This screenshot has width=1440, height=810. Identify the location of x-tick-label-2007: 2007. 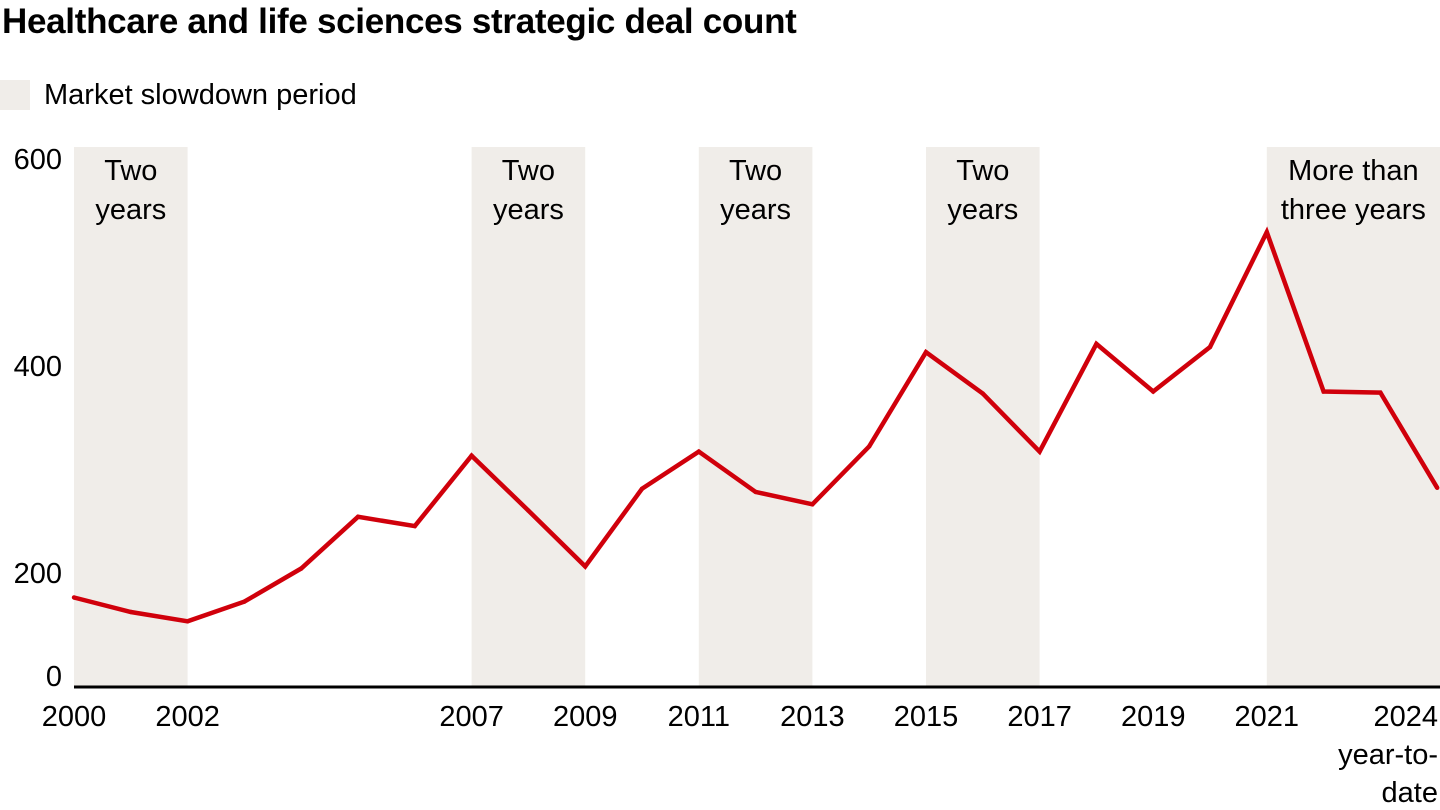
(471, 717).